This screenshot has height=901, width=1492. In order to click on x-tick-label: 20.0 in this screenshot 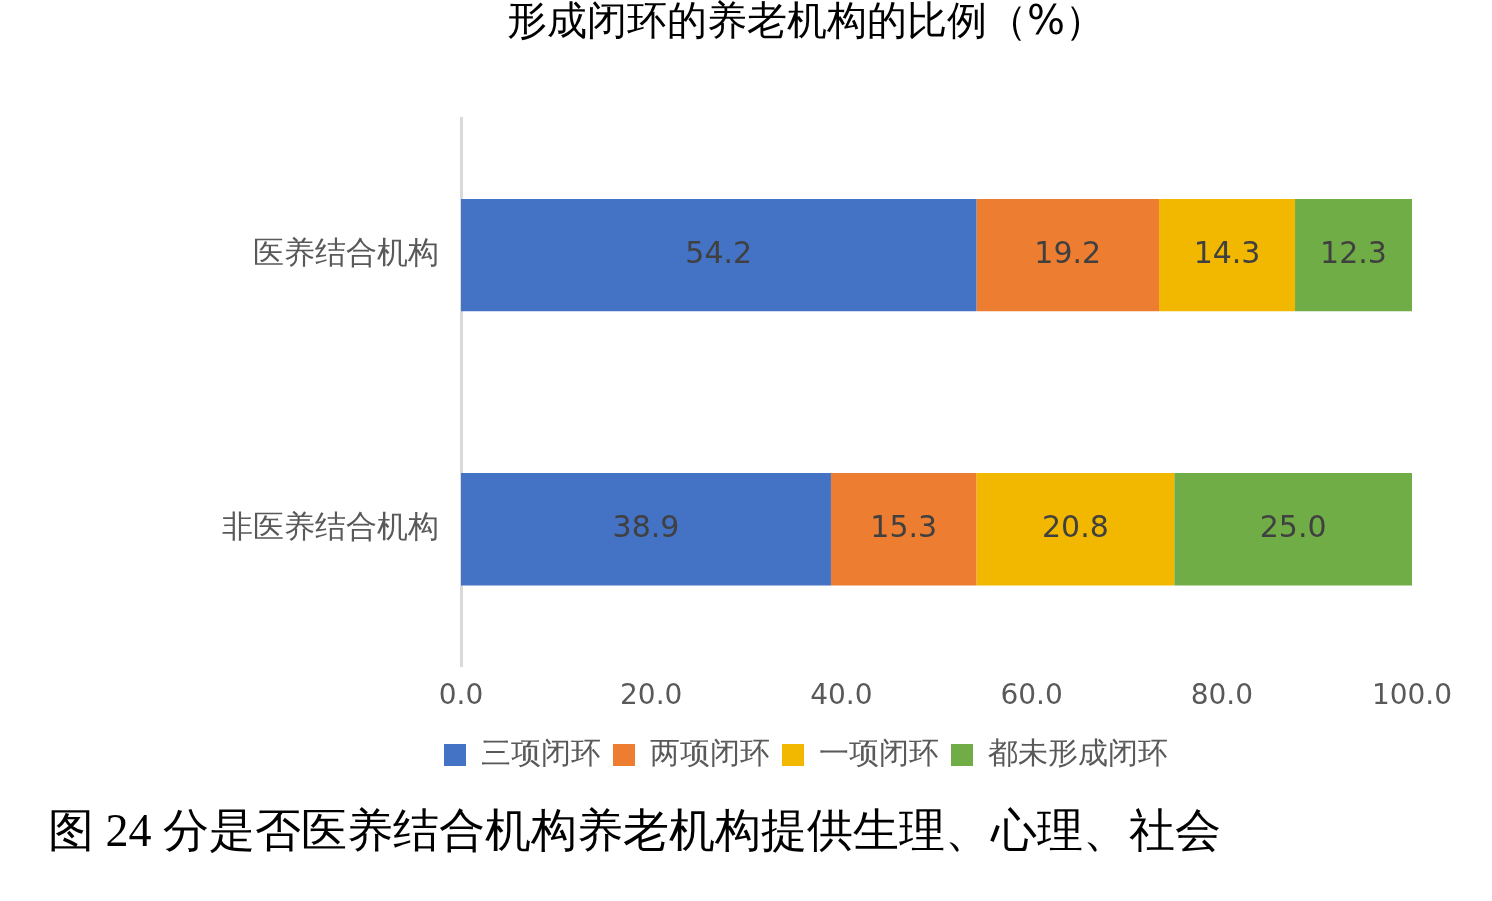, I will do `click(651, 695)`.